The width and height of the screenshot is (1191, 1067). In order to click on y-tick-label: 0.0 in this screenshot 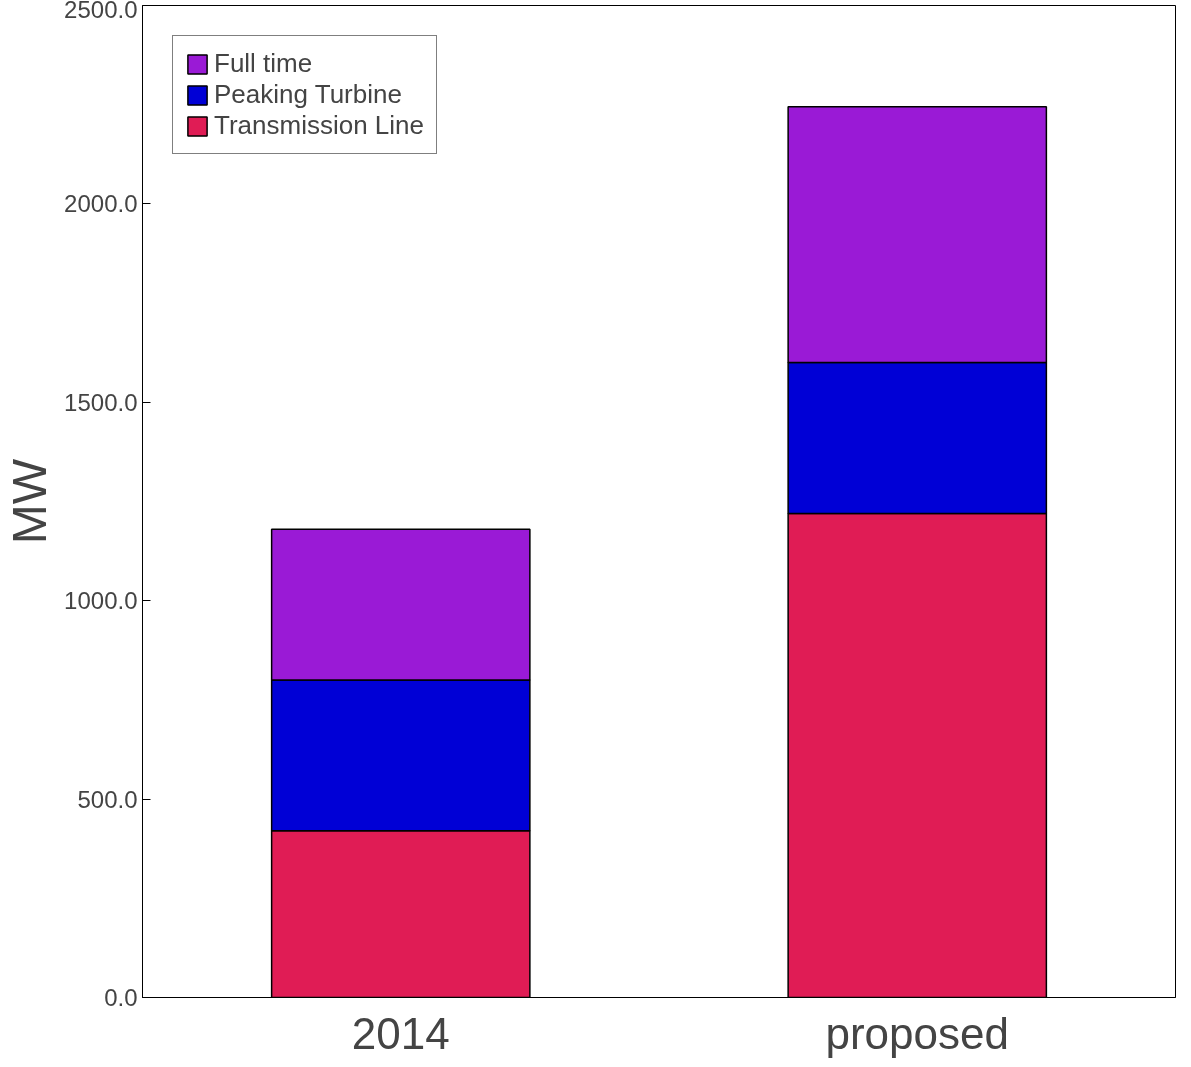, I will do `click(121, 997)`.